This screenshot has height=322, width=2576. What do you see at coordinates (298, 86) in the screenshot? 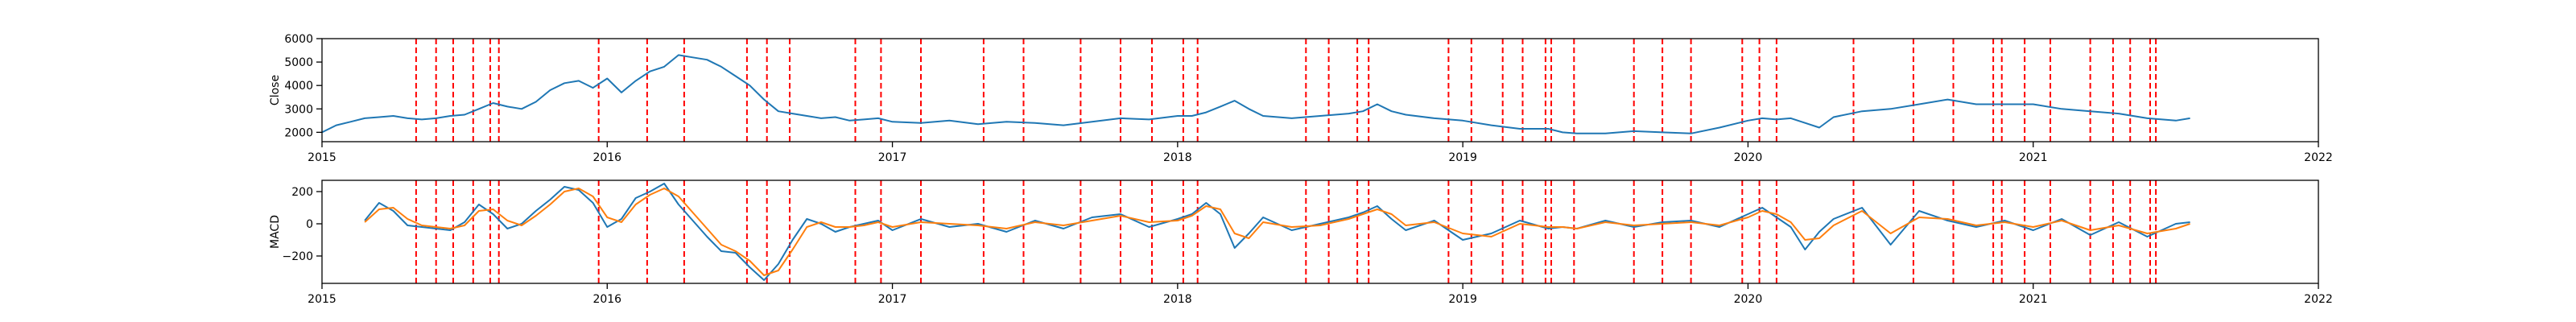
I see `y-tick-label: 4000` at bounding box center [298, 86].